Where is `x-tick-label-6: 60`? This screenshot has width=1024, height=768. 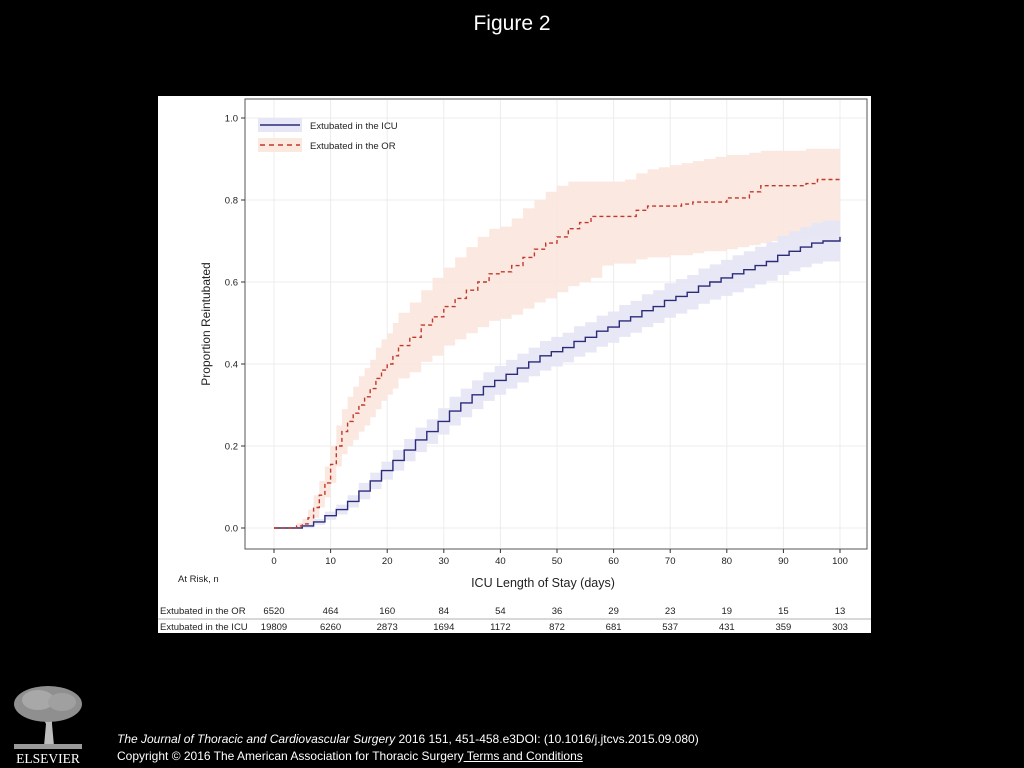
x-tick-label-6: 60 is located at coordinates (613, 561).